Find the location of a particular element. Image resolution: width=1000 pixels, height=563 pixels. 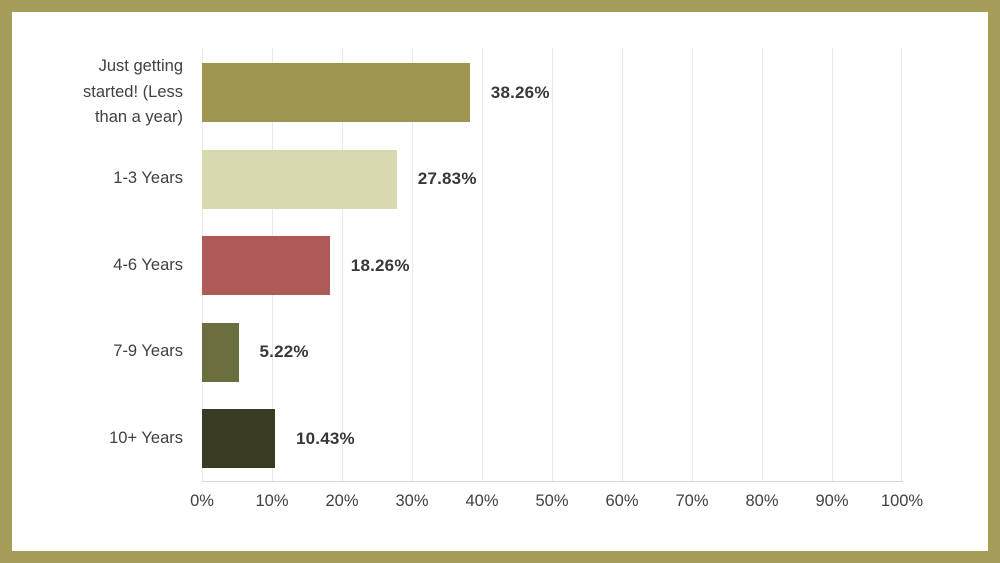

bar-row-1: 27.83% is located at coordinates (339, 179).